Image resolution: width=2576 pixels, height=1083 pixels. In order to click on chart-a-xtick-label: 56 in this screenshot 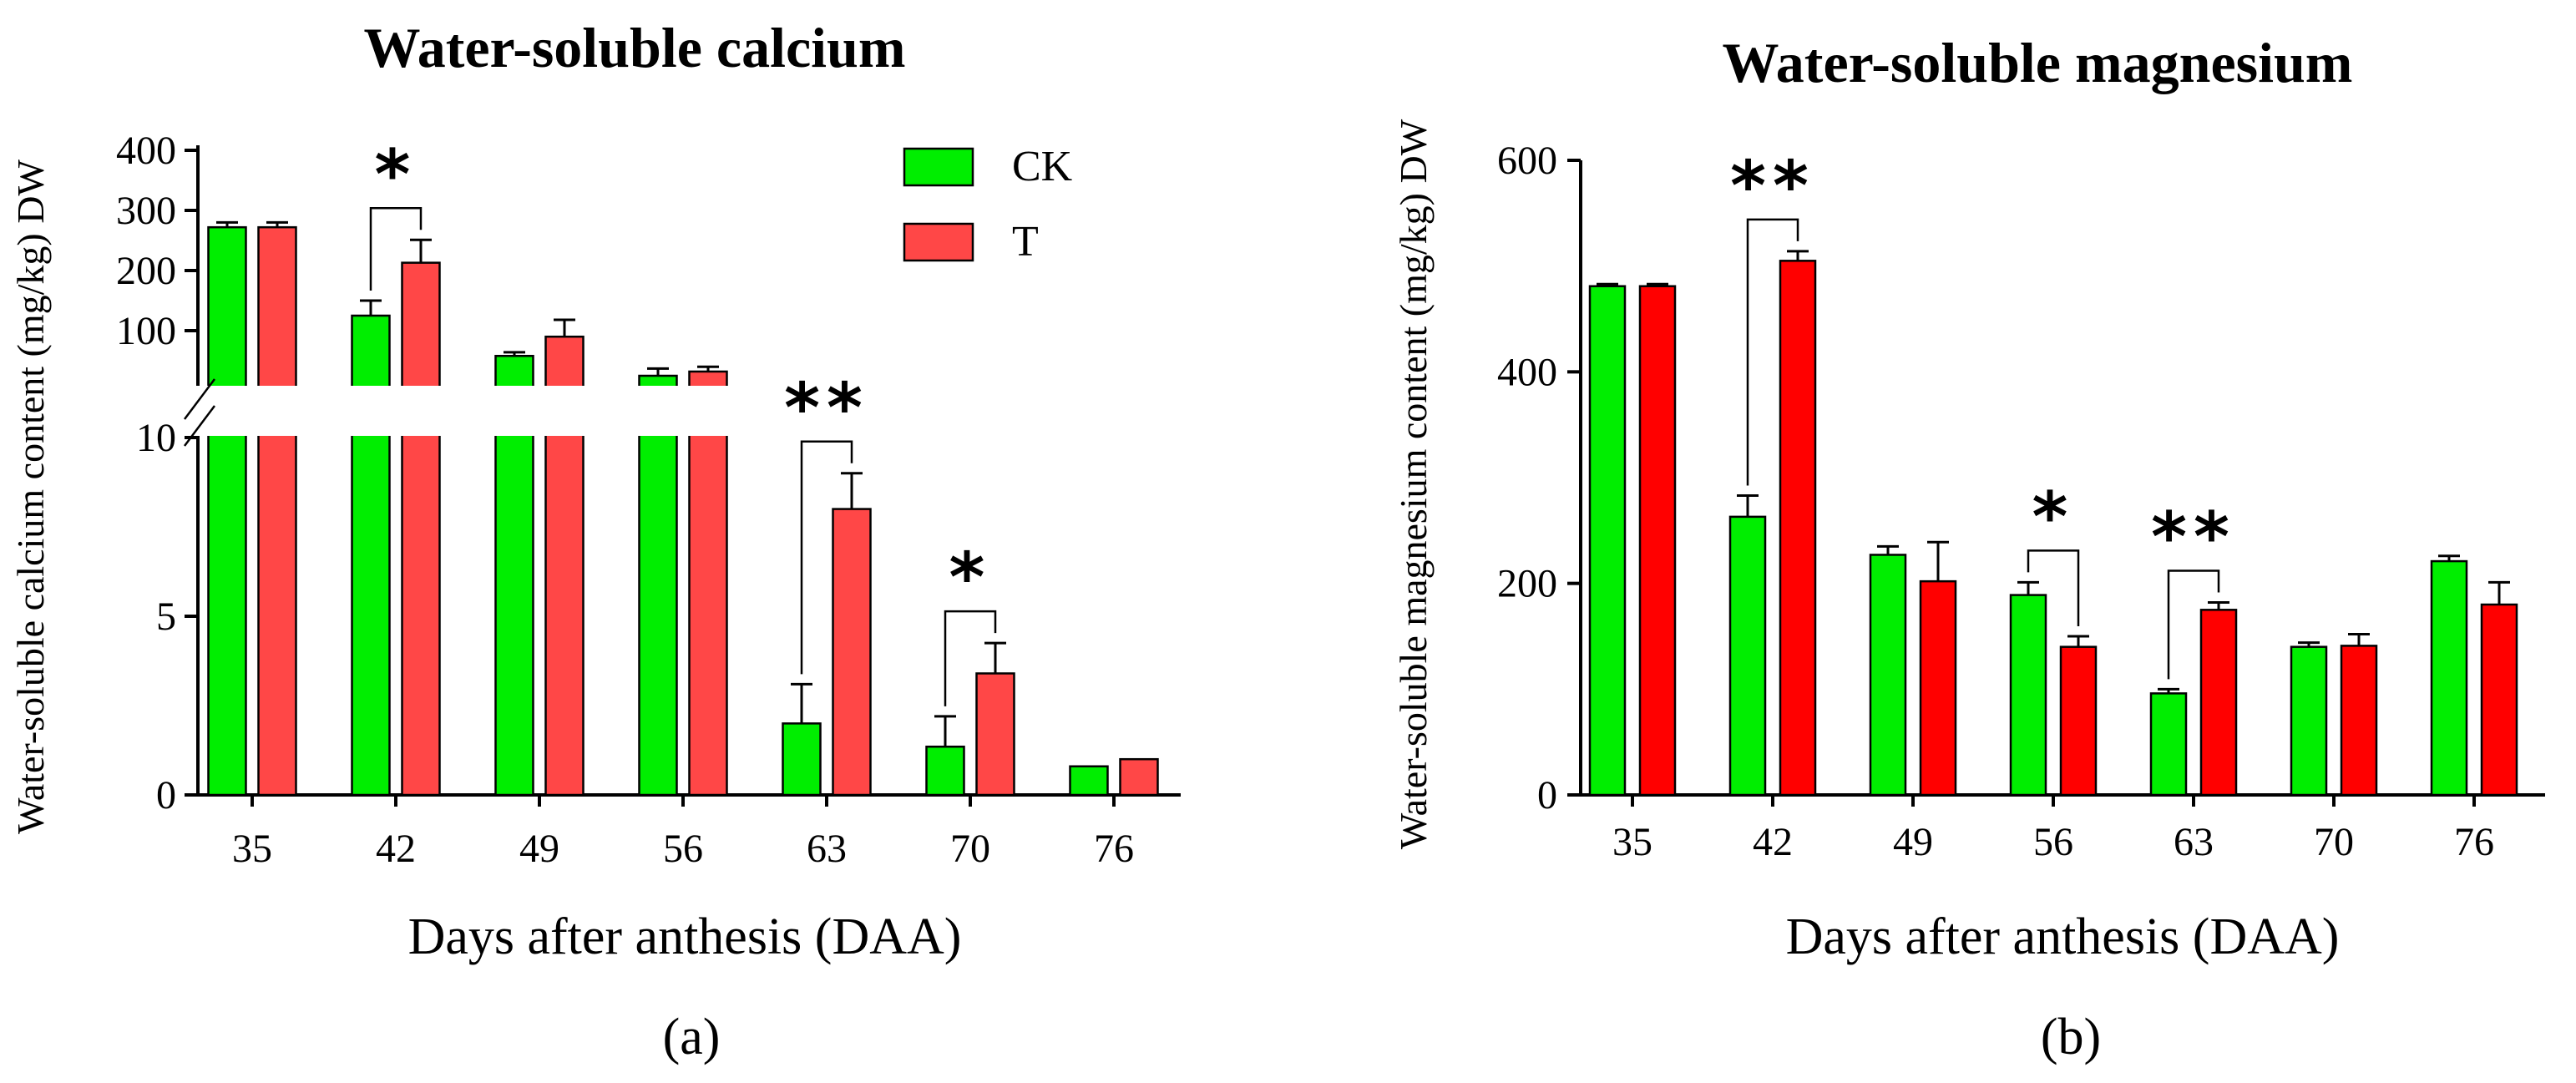, I will do `click(683, 849)`.